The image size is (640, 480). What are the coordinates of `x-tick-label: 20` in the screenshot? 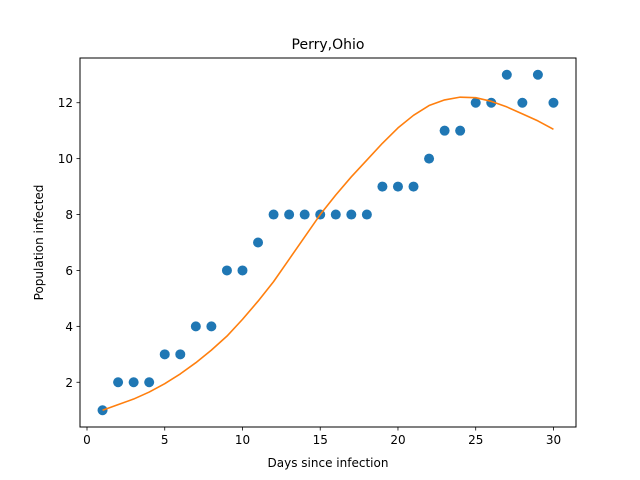 It's located at (397, 440).